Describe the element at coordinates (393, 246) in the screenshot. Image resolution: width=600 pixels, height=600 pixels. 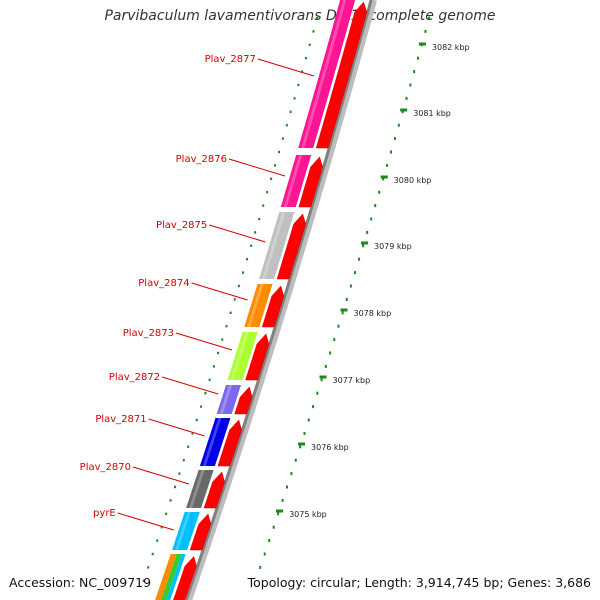
I see `tick-label: 3079 kbp` at that location.